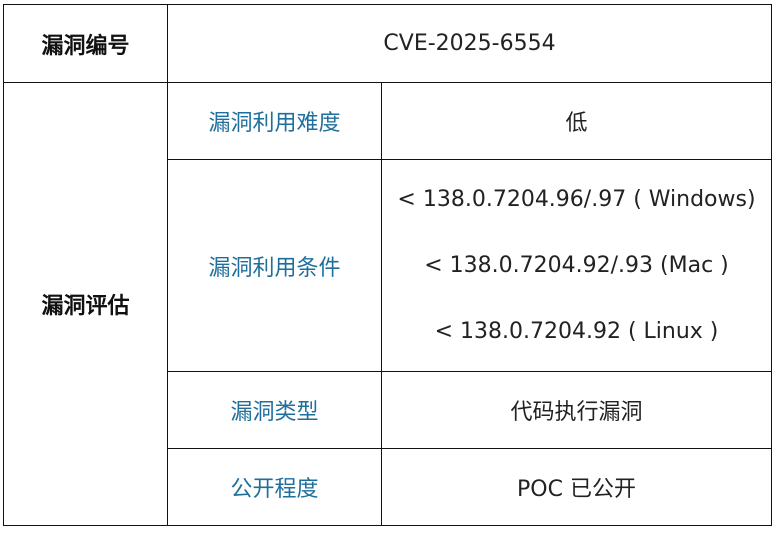 Image resolution: width=775 pixels, height=537 pixels. What do you see at coordinates (85, 43) in the screenshot?
I see `vuln-id-label: 漏洞编号` at bounding box center [85, 43].